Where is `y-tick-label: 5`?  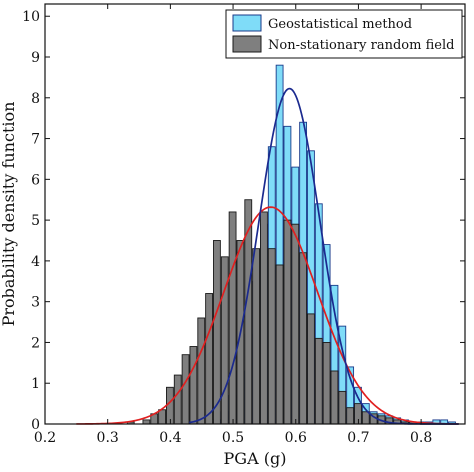
y-tick-label: 5 is located at coordinates (35, 221).